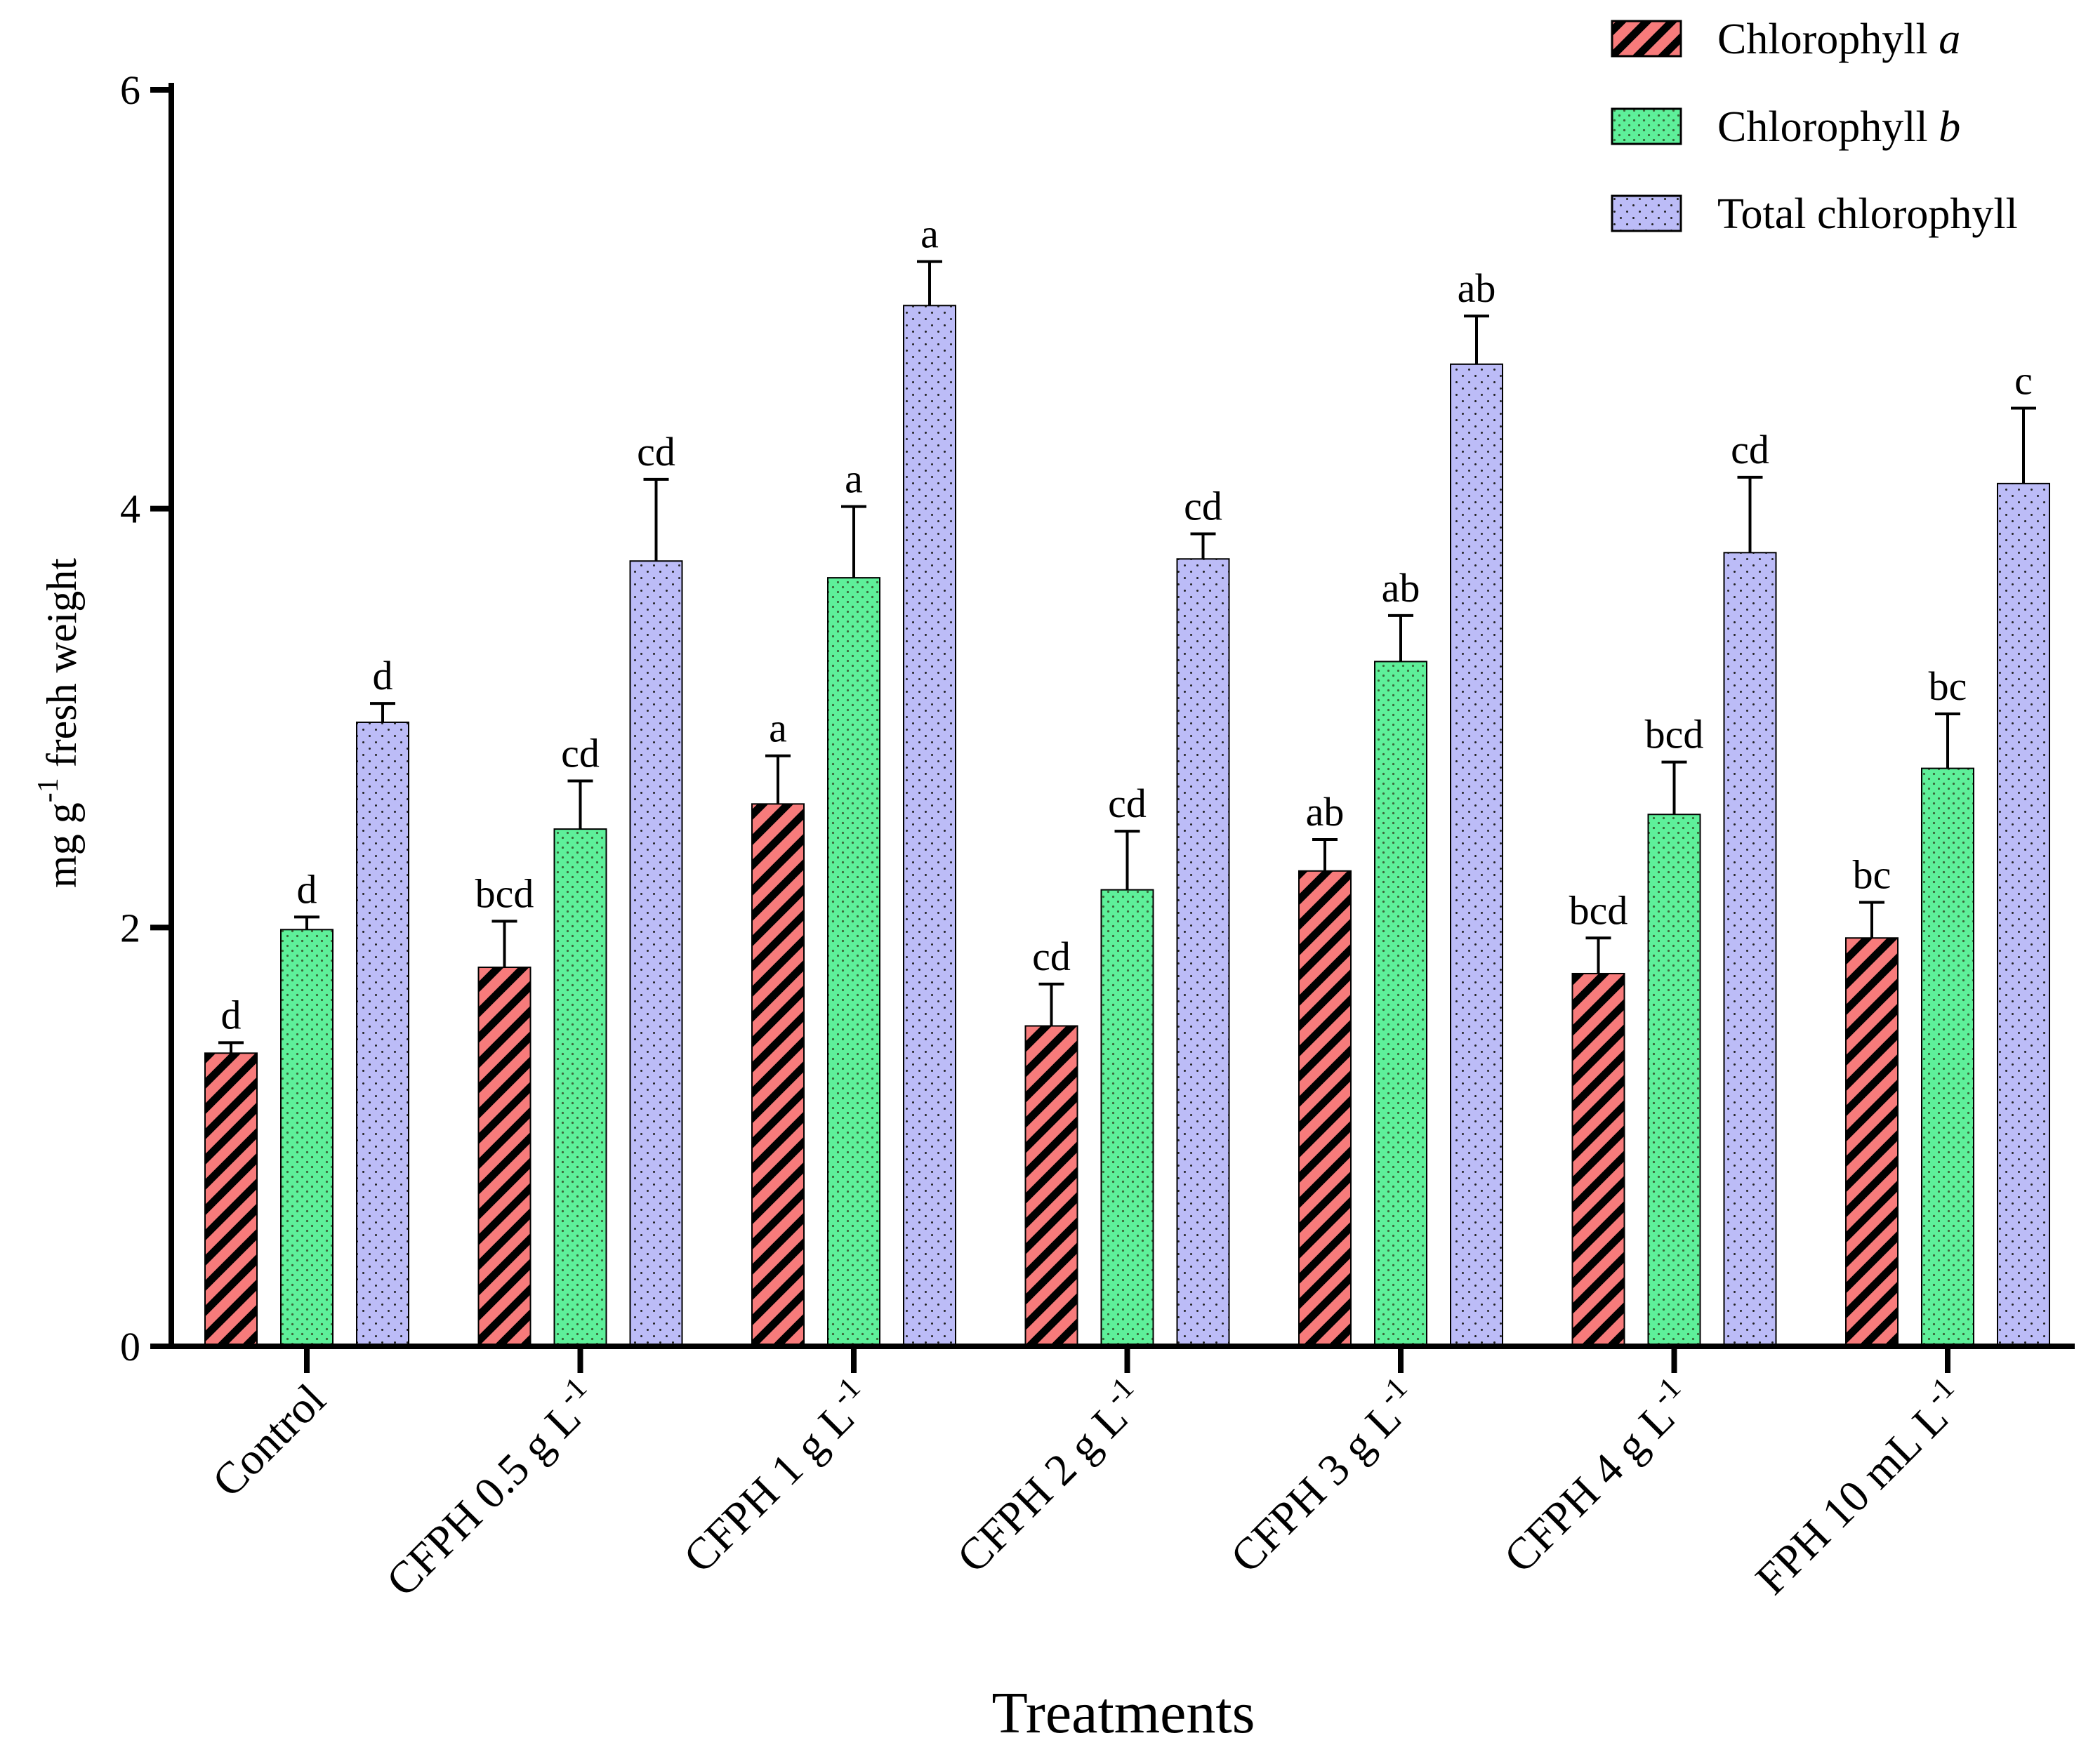 The height and width of the screenshot is (1764, 2093). I want to click on y-tick-label: 2, so click(130, 927).